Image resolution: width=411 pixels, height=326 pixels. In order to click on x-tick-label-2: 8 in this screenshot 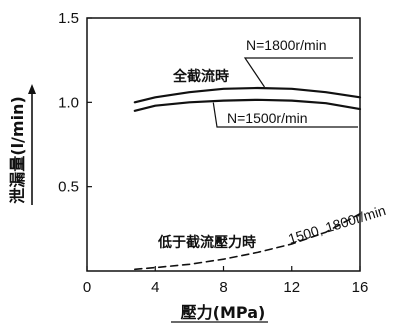, I will do `click(223, 287)`.